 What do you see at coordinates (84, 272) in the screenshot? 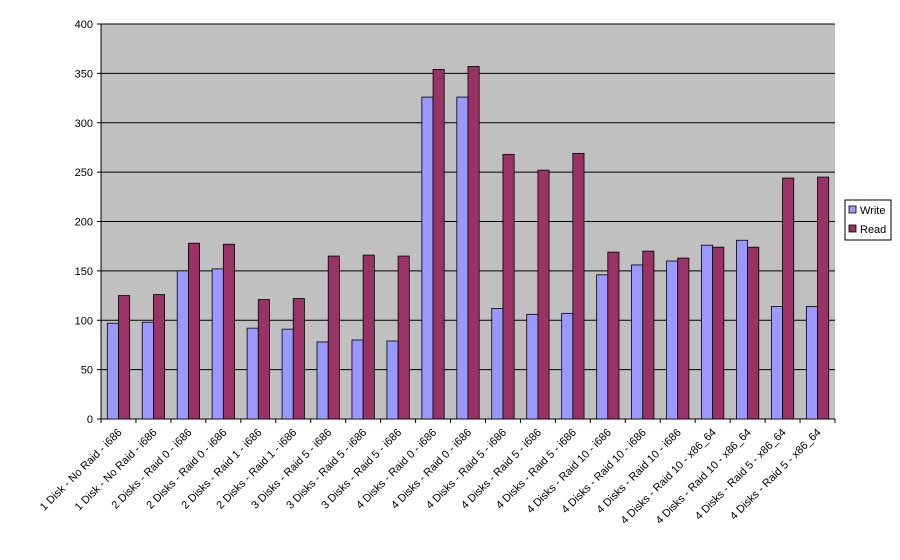
I see `y-tick-label: 150` at bounding box center [84, 272].